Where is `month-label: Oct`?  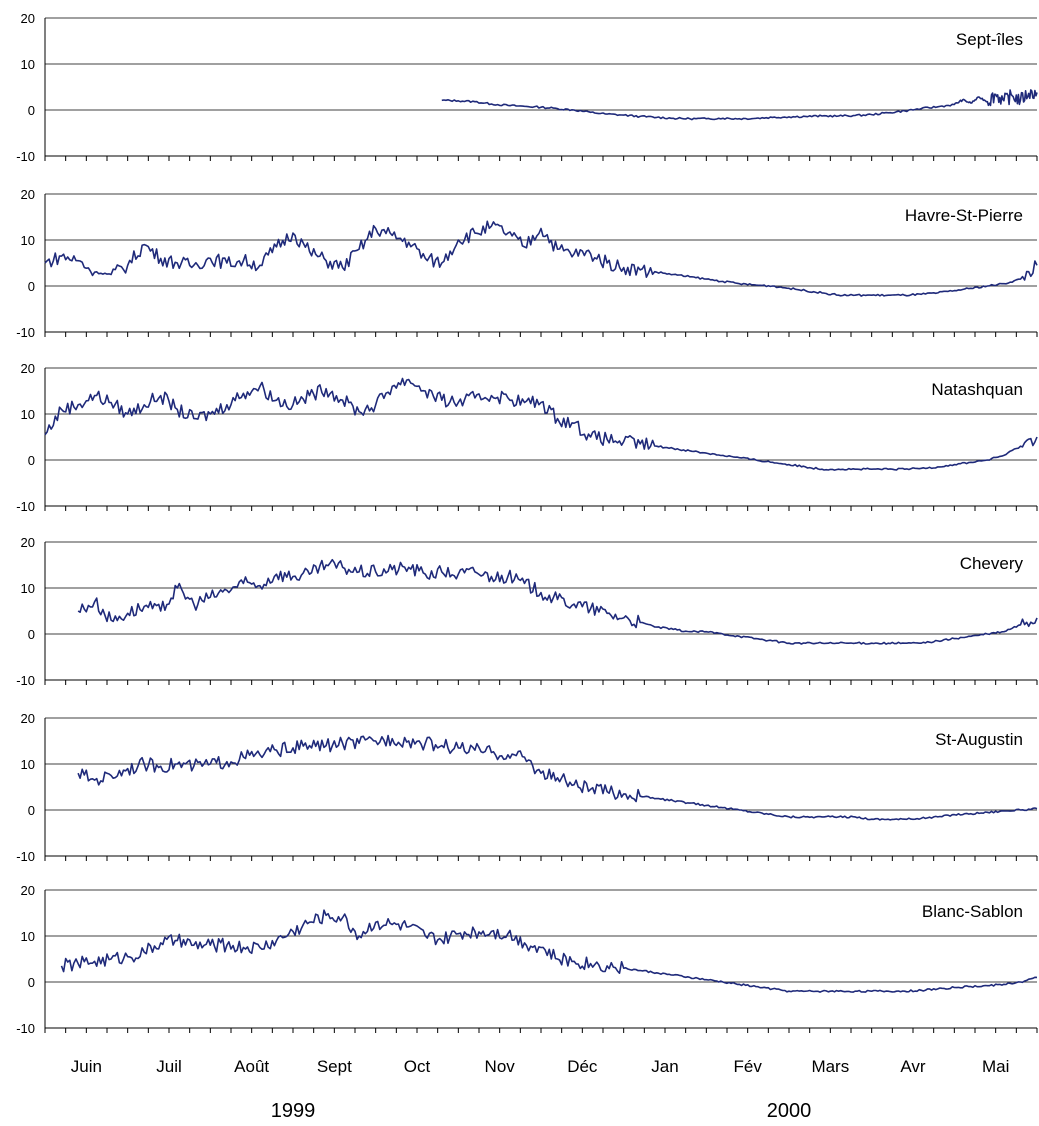 month-label: Oct is located at coordinates (417, 1066).